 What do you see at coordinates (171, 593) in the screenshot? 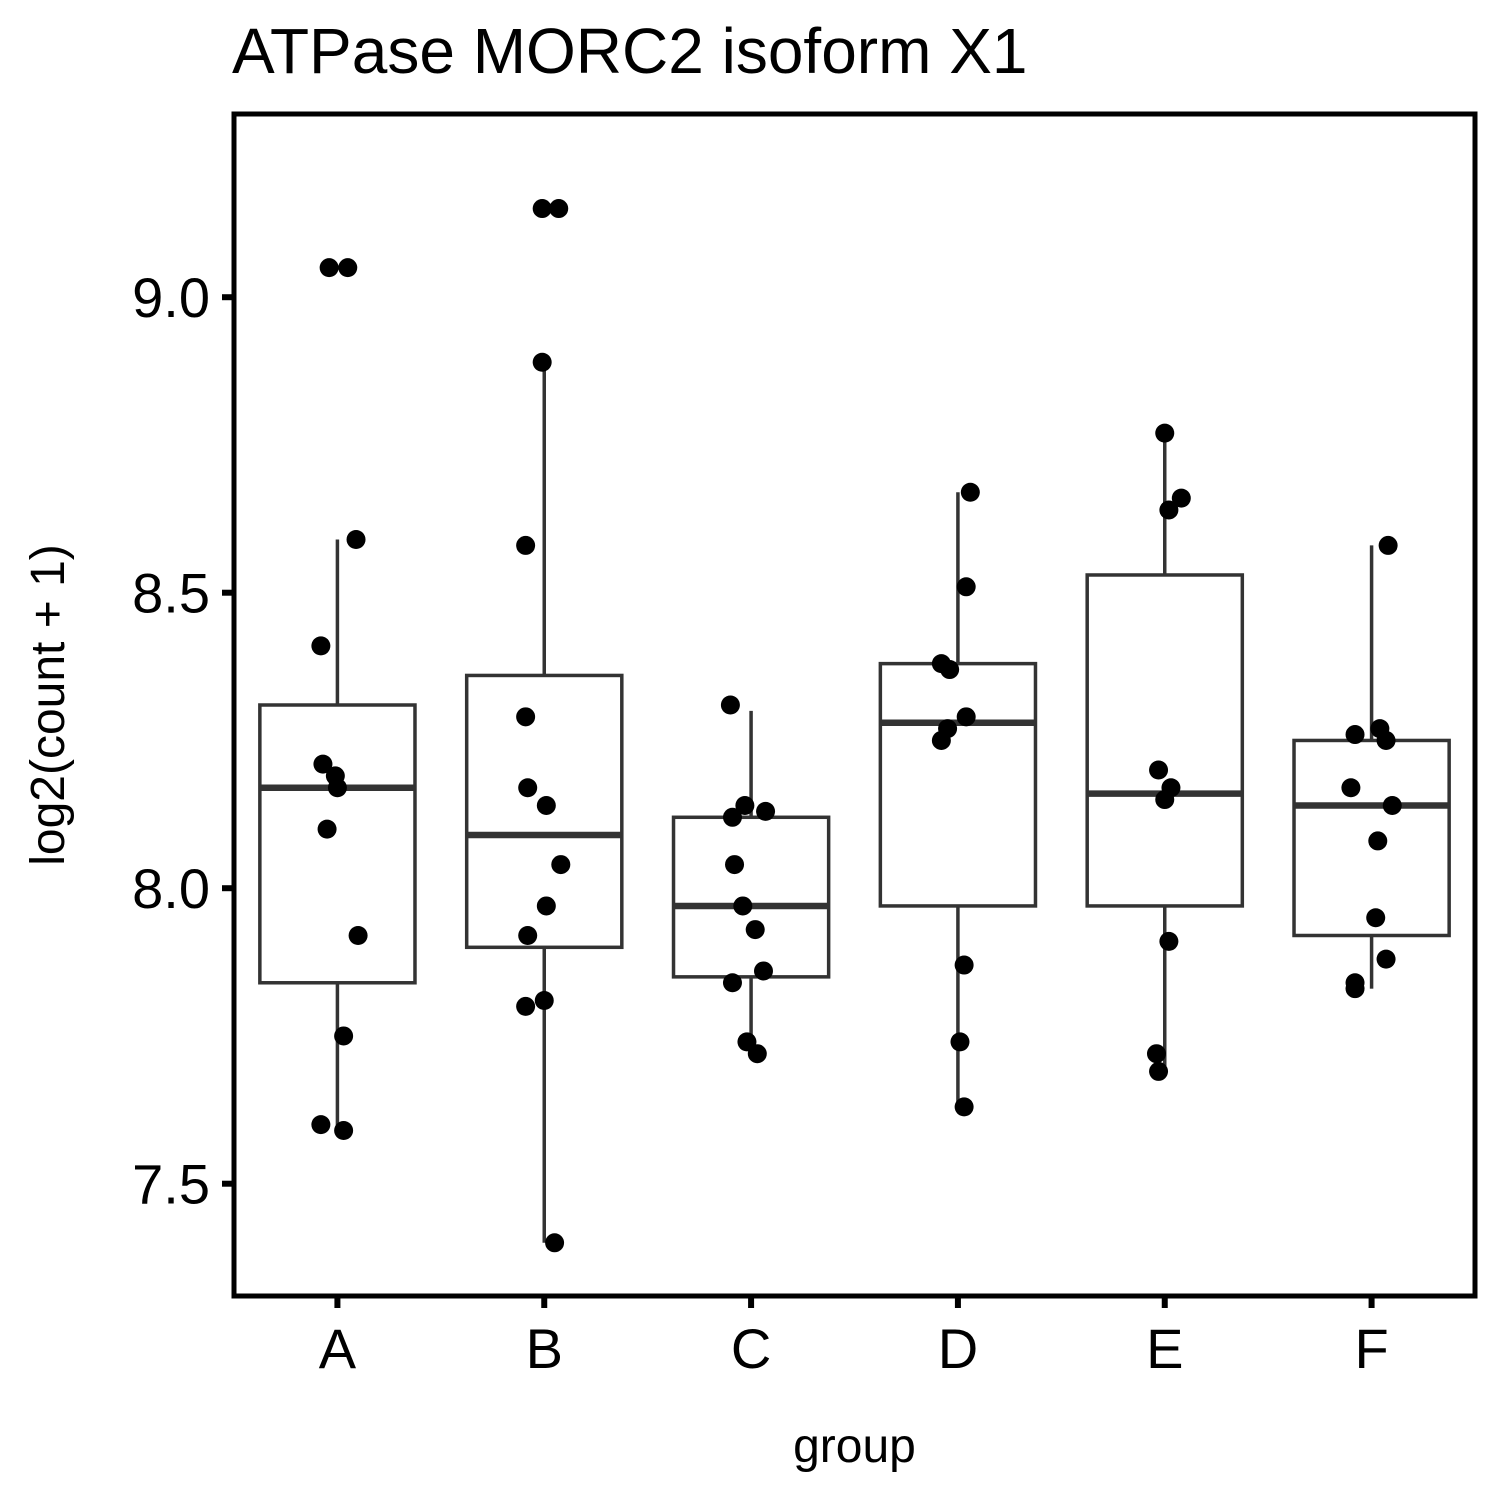
I see `y-tick-label: 8.5` at bounding box center [171, 593].